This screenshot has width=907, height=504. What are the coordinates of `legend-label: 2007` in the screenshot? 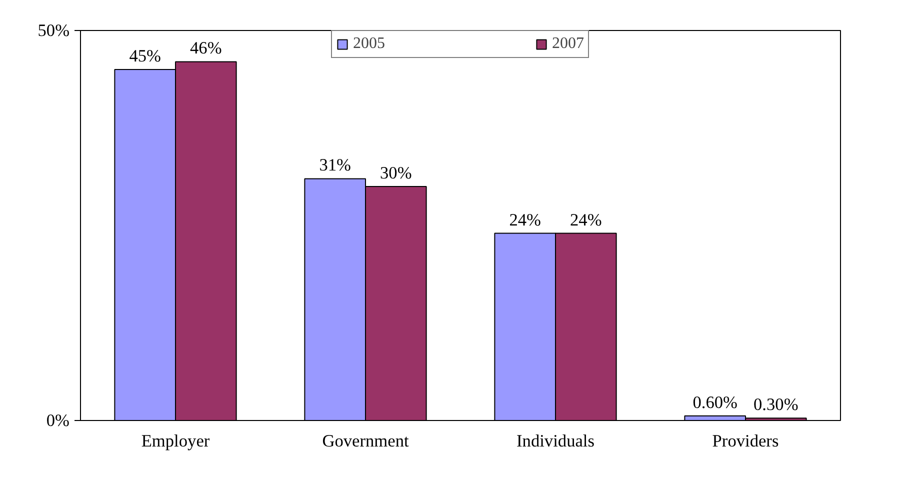 It's located at (568, 44).